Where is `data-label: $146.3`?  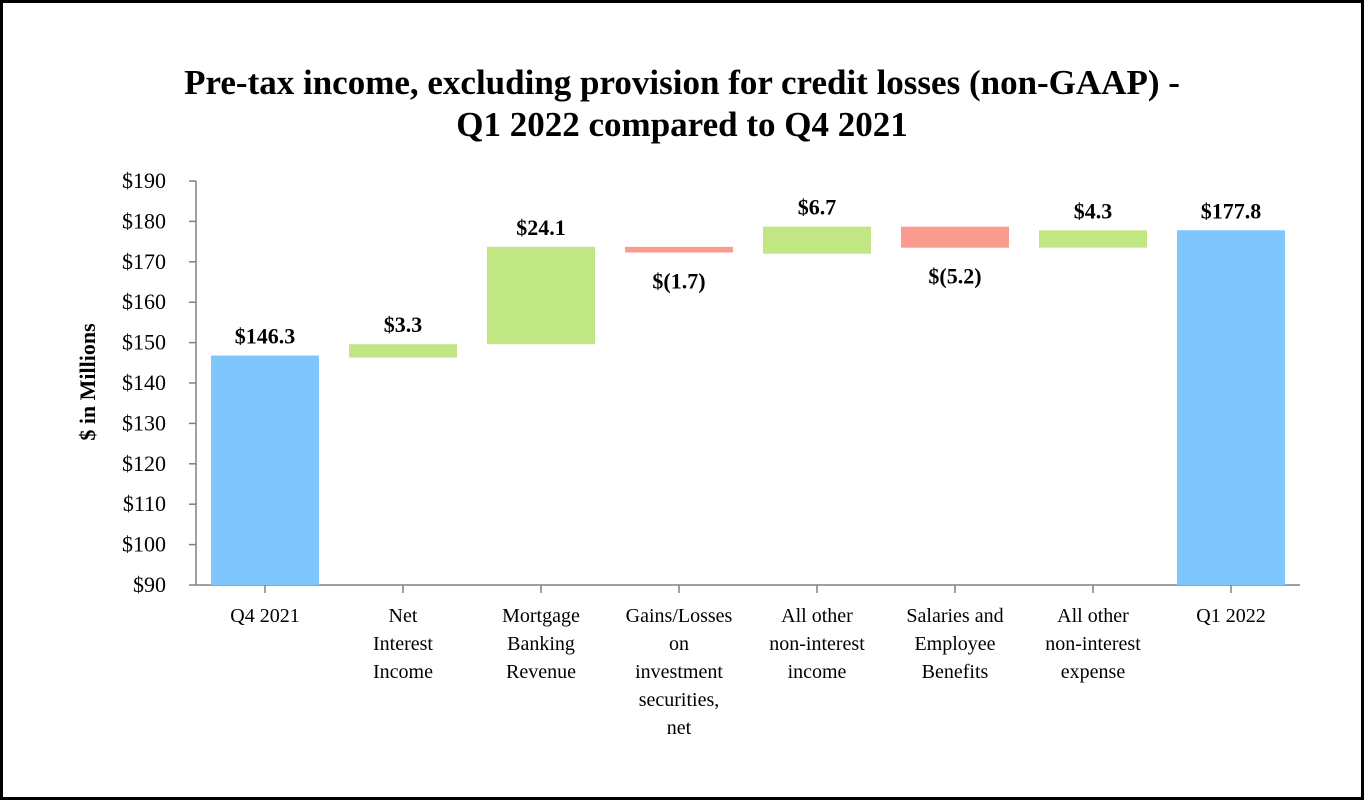 data-label: $146.3 is located at coordinates (265, 336).